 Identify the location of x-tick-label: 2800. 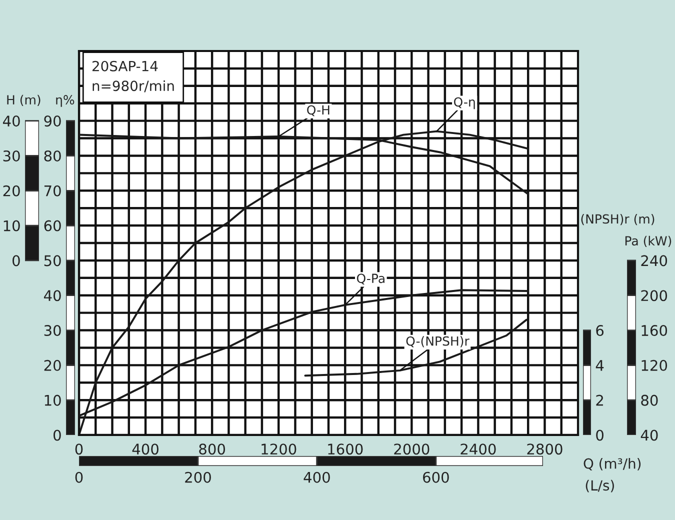
(544, 449).